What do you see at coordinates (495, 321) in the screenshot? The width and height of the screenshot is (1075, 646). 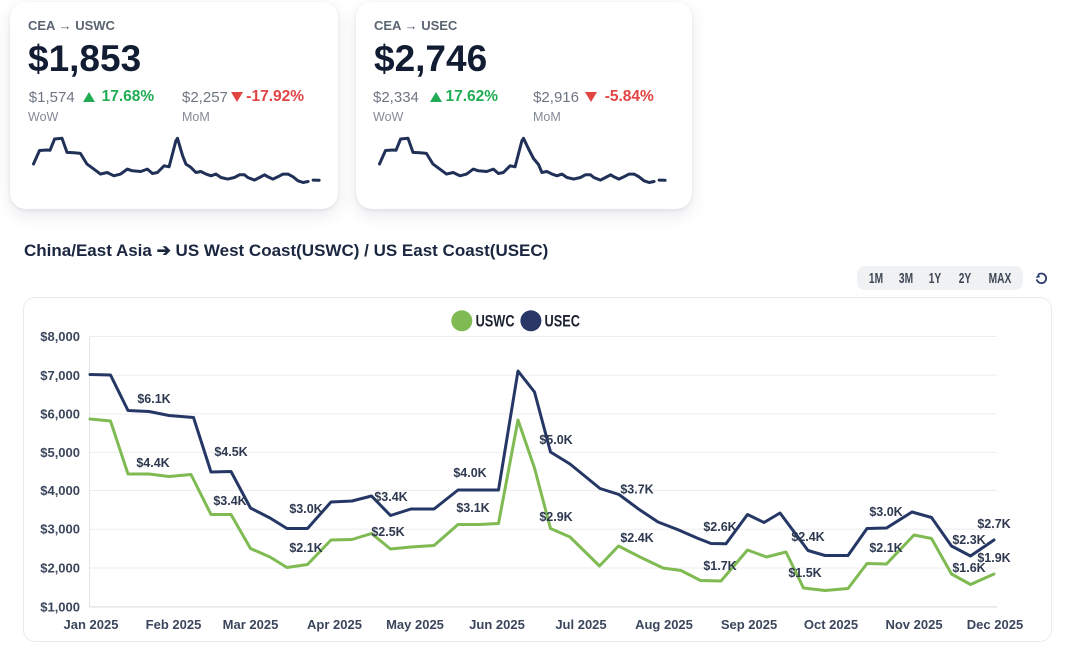 I see `svg-text: USWC` at bounding box center [495, 321].